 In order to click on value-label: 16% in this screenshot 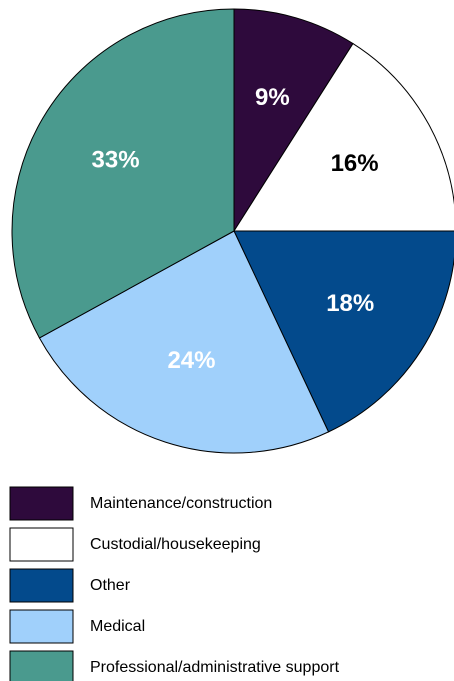, I will do `click(355, 163)`.